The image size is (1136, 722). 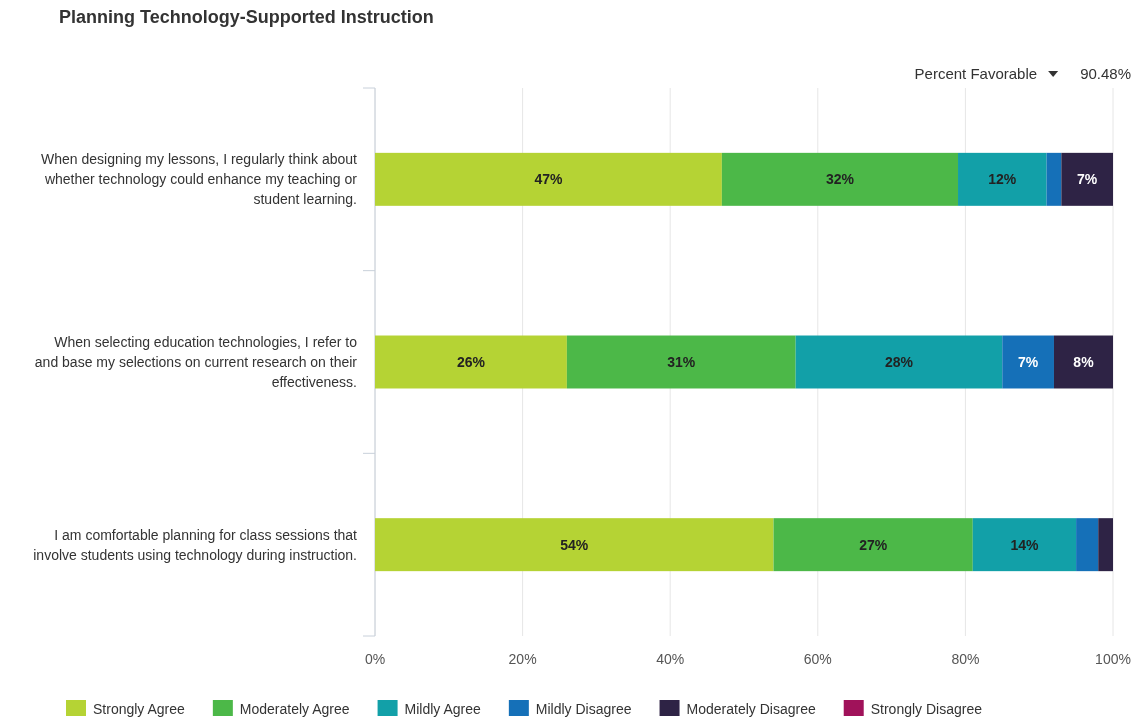 I want to click on data-label: 12%, so click(x=1002, y=179).